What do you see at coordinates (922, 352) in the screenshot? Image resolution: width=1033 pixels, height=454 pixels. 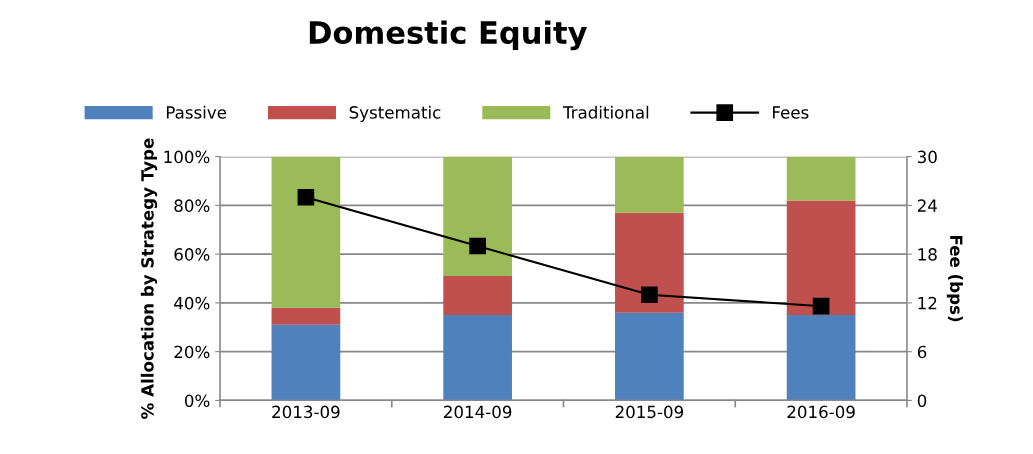 I see `y2-tick-label: 6` at bounding box center [922, 352].